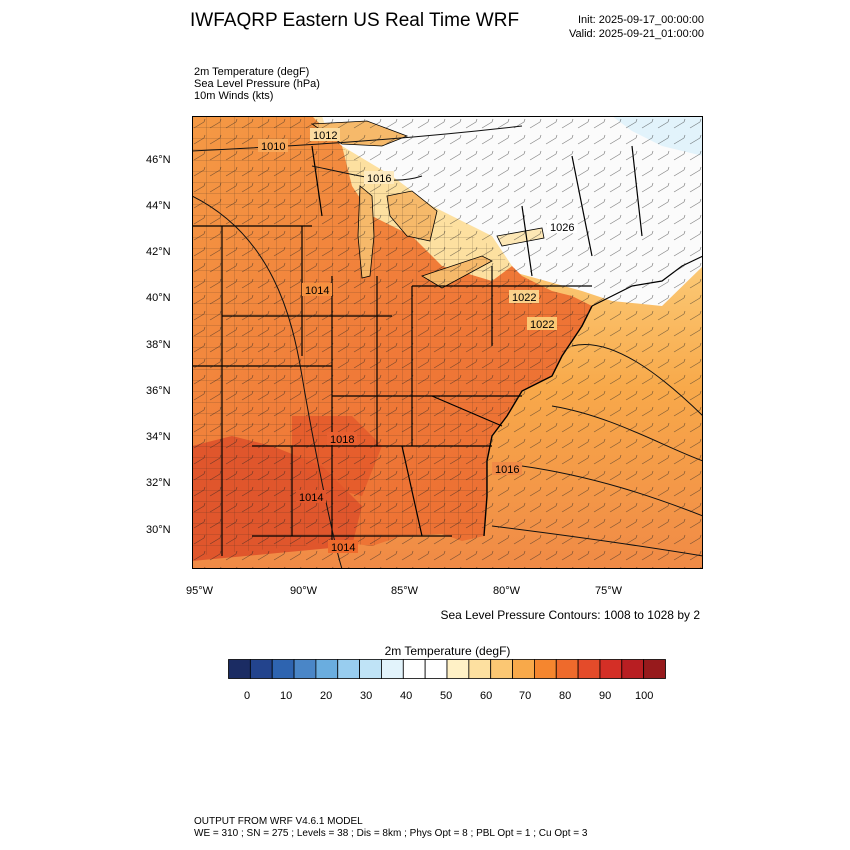  What do you see at coordinates (641, 20) in the screenshot?
I see `init-time: Init: 2025-09-17_00:00:00` at bounding box center [641, 20].